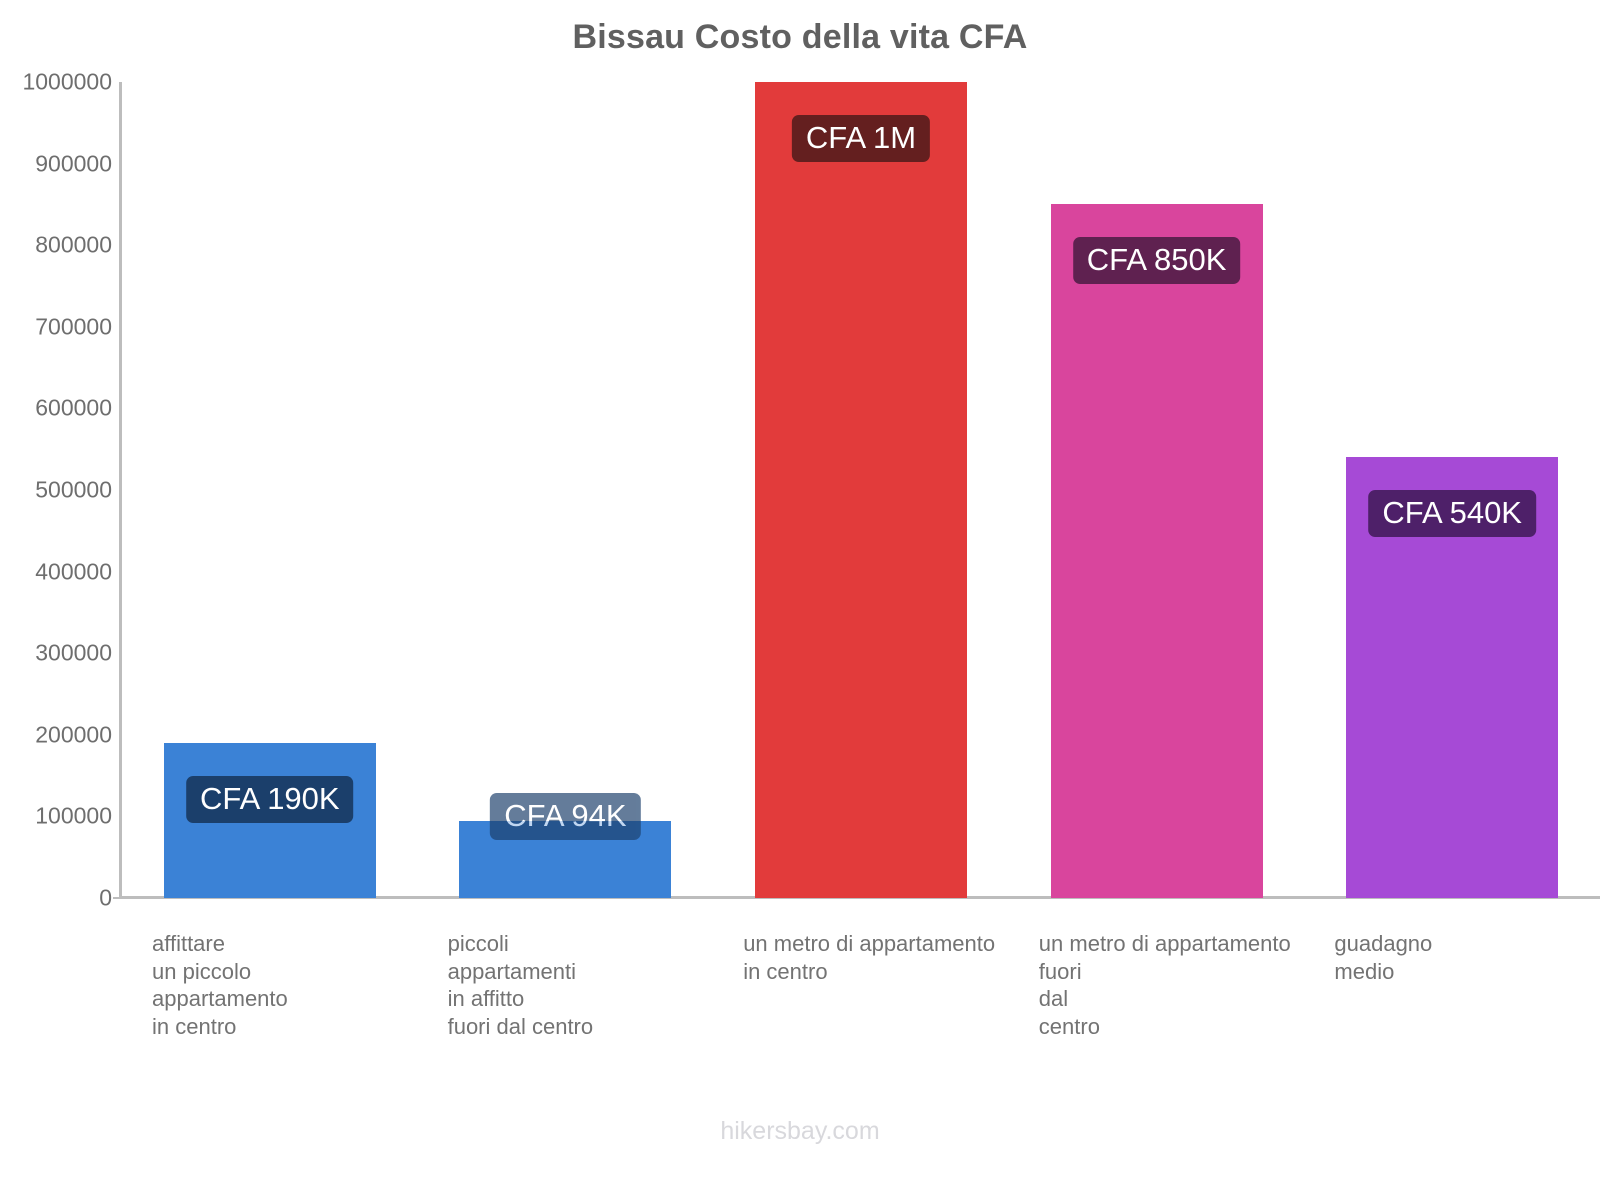  Describe the element at coordinates (202, 971) in the screenshot. I see `x-axis-category-label-line: un piccolo` at that location.